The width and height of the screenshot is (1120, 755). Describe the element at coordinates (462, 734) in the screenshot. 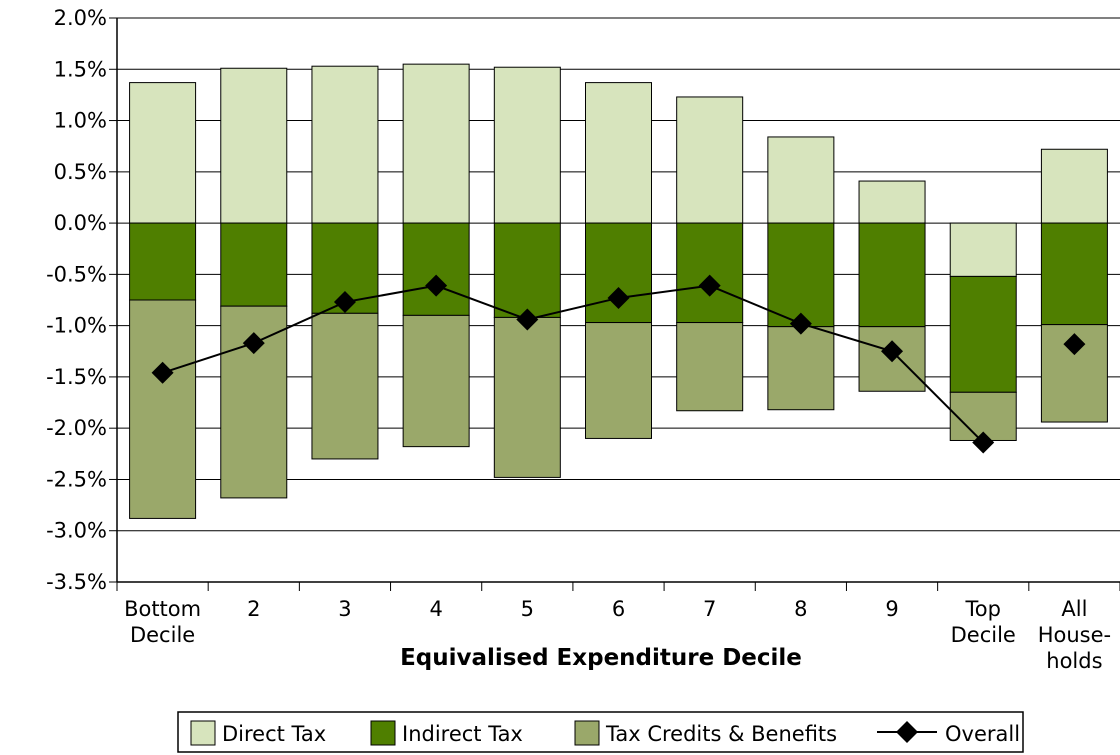

I see `legend-label-indirect-tax: Indirect Tax` at that location.